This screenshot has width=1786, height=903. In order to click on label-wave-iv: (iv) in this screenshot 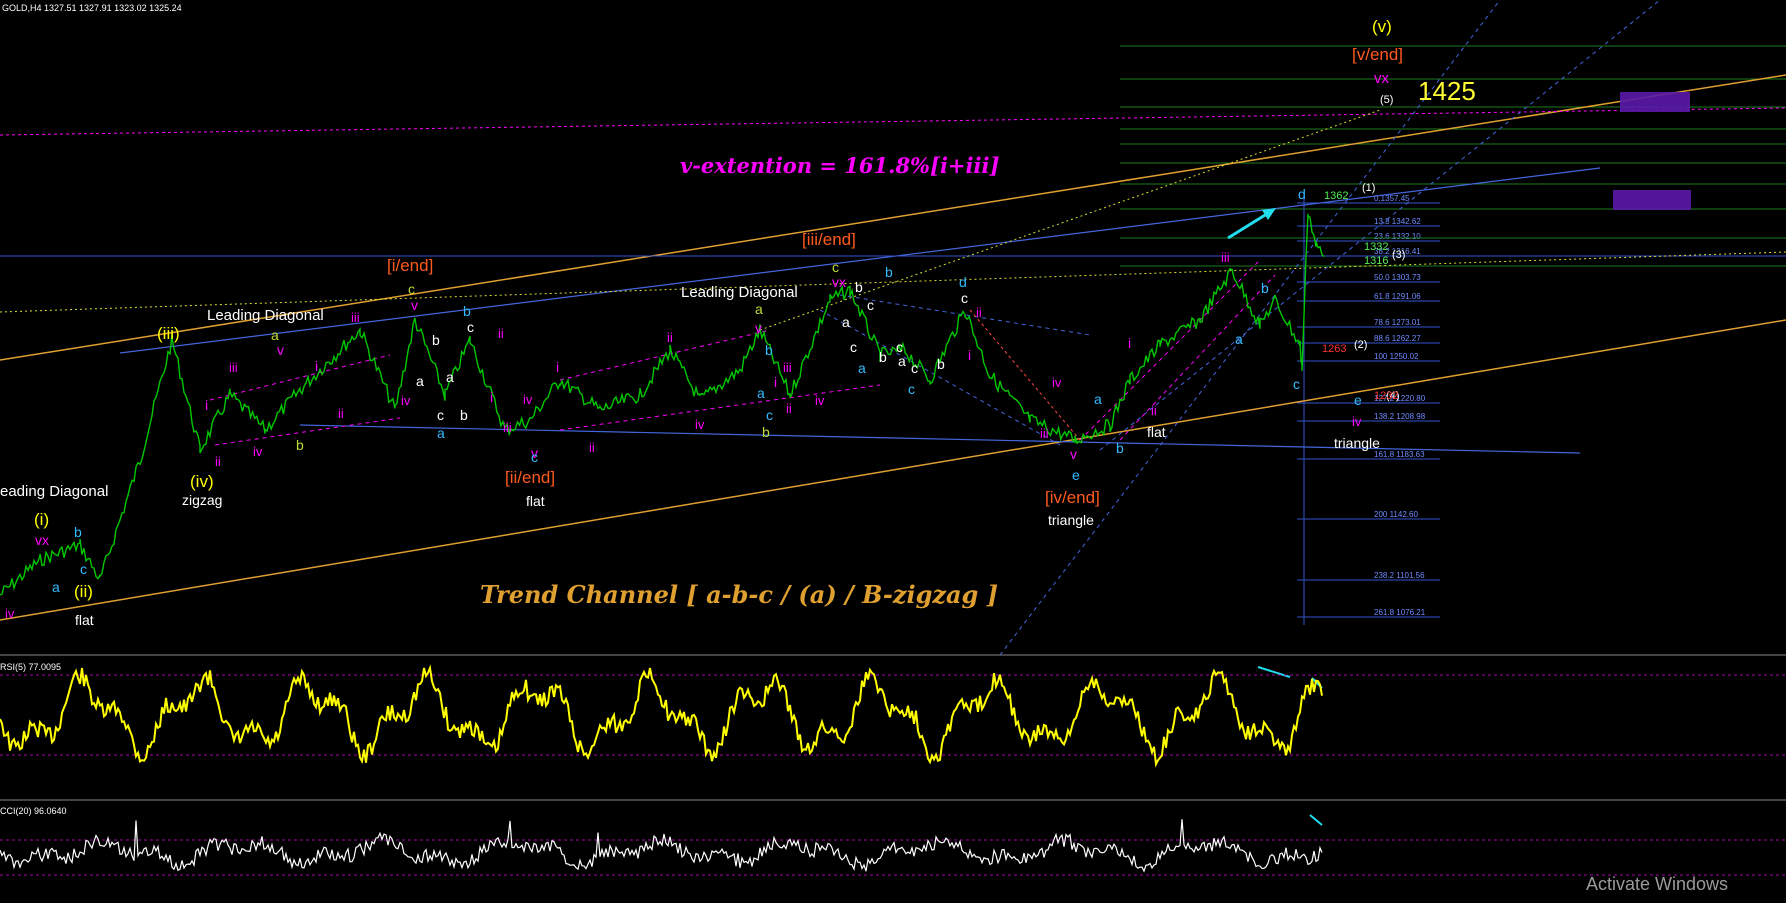, I will do `click(202, 481)`.